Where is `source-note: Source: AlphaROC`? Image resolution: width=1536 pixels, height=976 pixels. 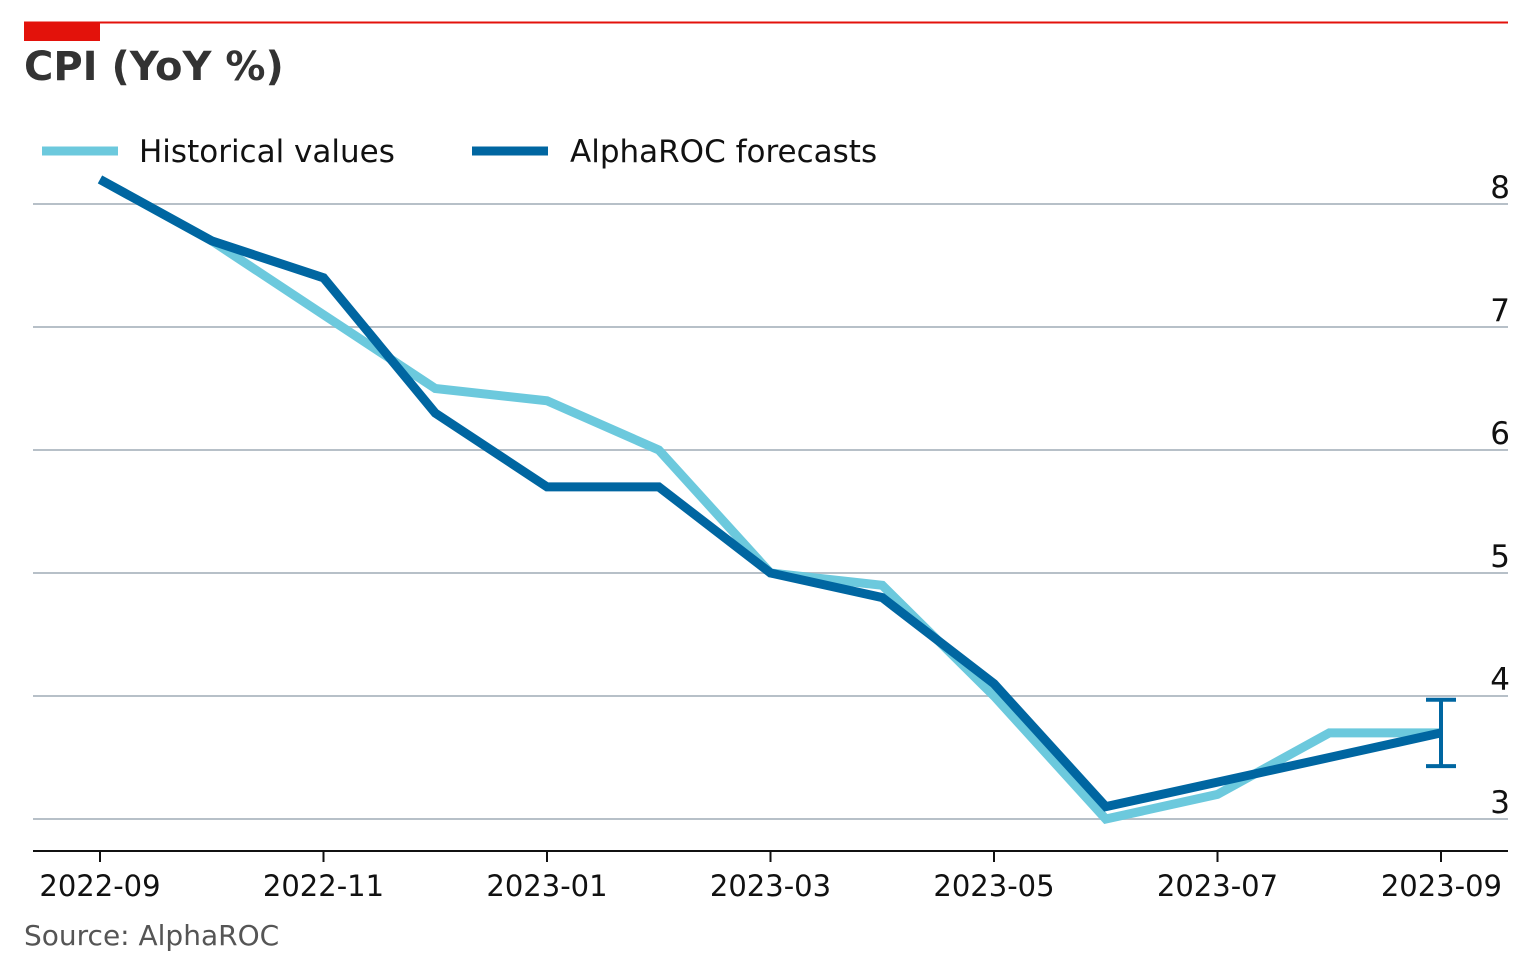 source-note: Source: AlphaROC is located at coordinates (151, 935).